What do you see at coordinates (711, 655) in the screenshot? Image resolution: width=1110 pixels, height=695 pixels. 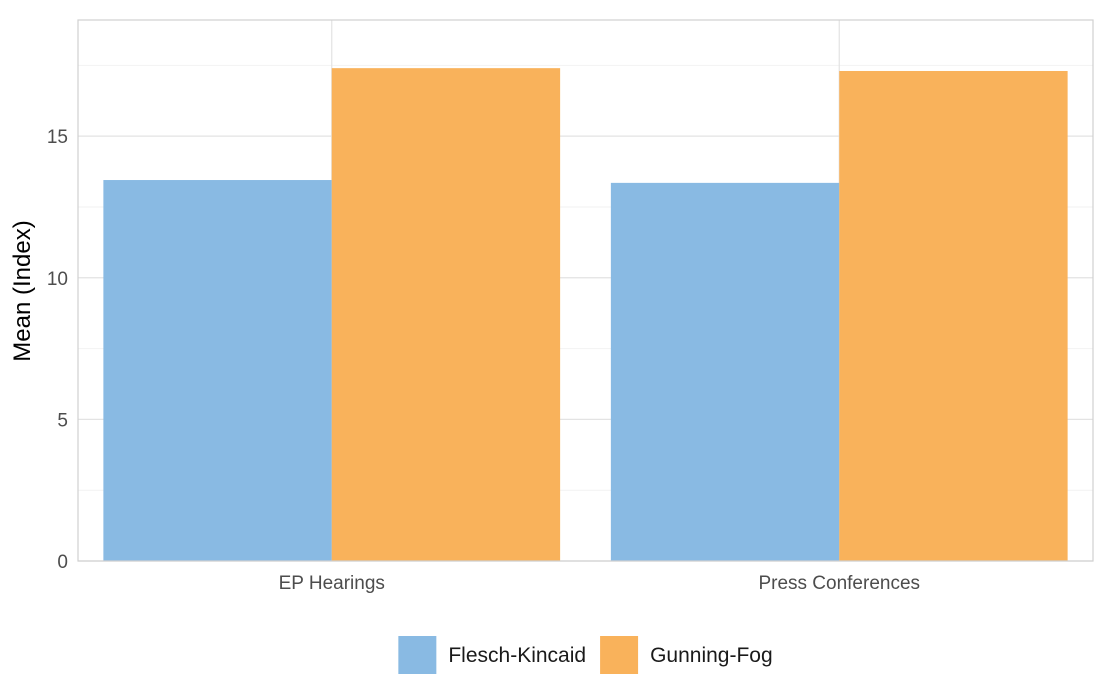 I see `legend-label: Gunning-Fog` at bounding box center [711, 655].